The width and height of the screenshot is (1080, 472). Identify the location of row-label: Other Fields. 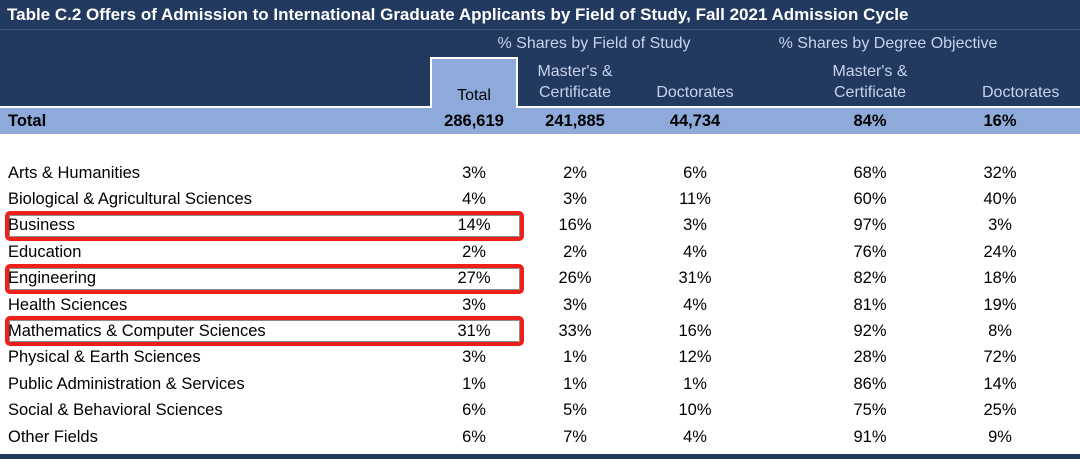
(53, 436).